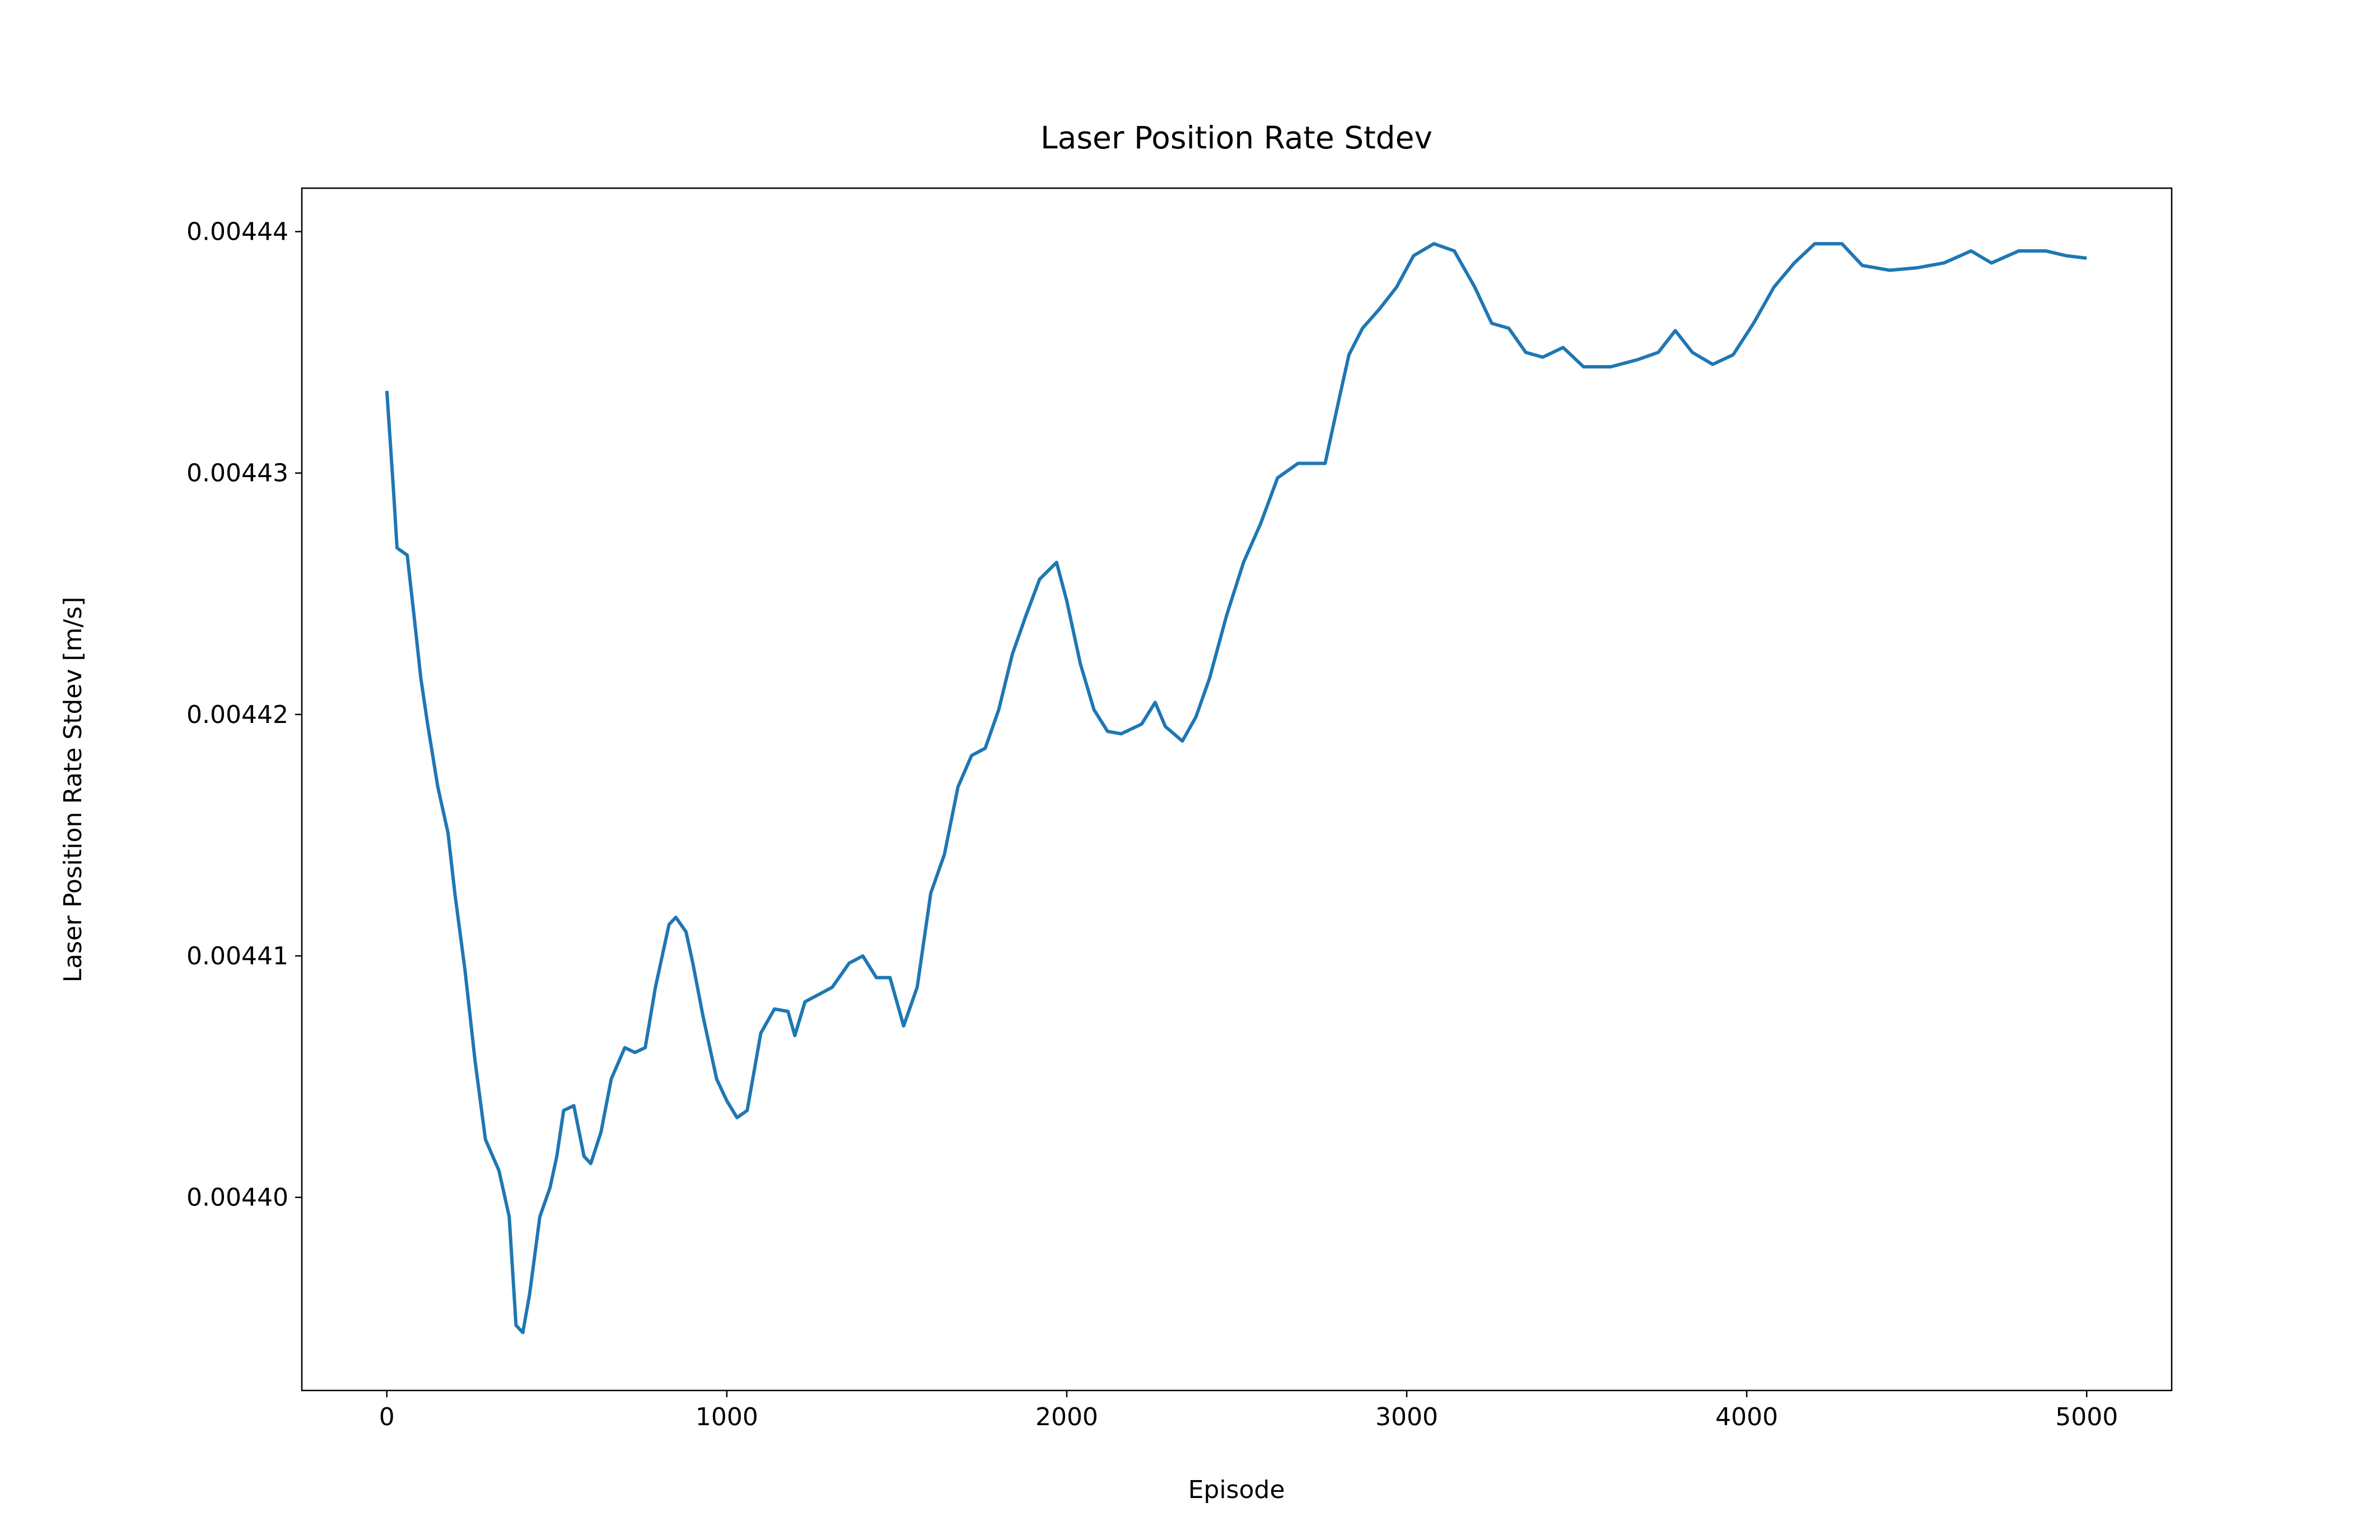 The image size is (2380, 1540). What do you see at coordinates (237, 956) in the screenshot?
I see `y-tick-label: 0.00441` at bounding box center [237, 956].